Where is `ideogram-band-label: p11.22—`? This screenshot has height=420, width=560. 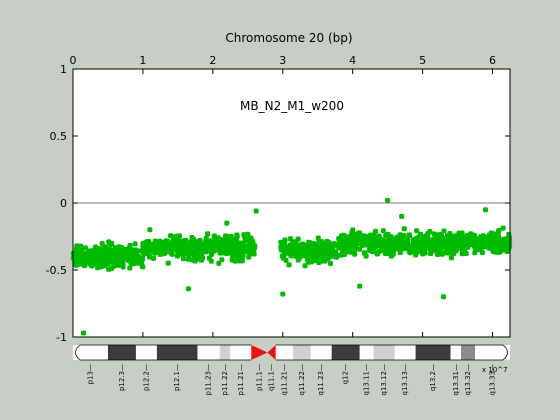 ideogram-band-label: p11.22— is located at coordinates (225, 379).